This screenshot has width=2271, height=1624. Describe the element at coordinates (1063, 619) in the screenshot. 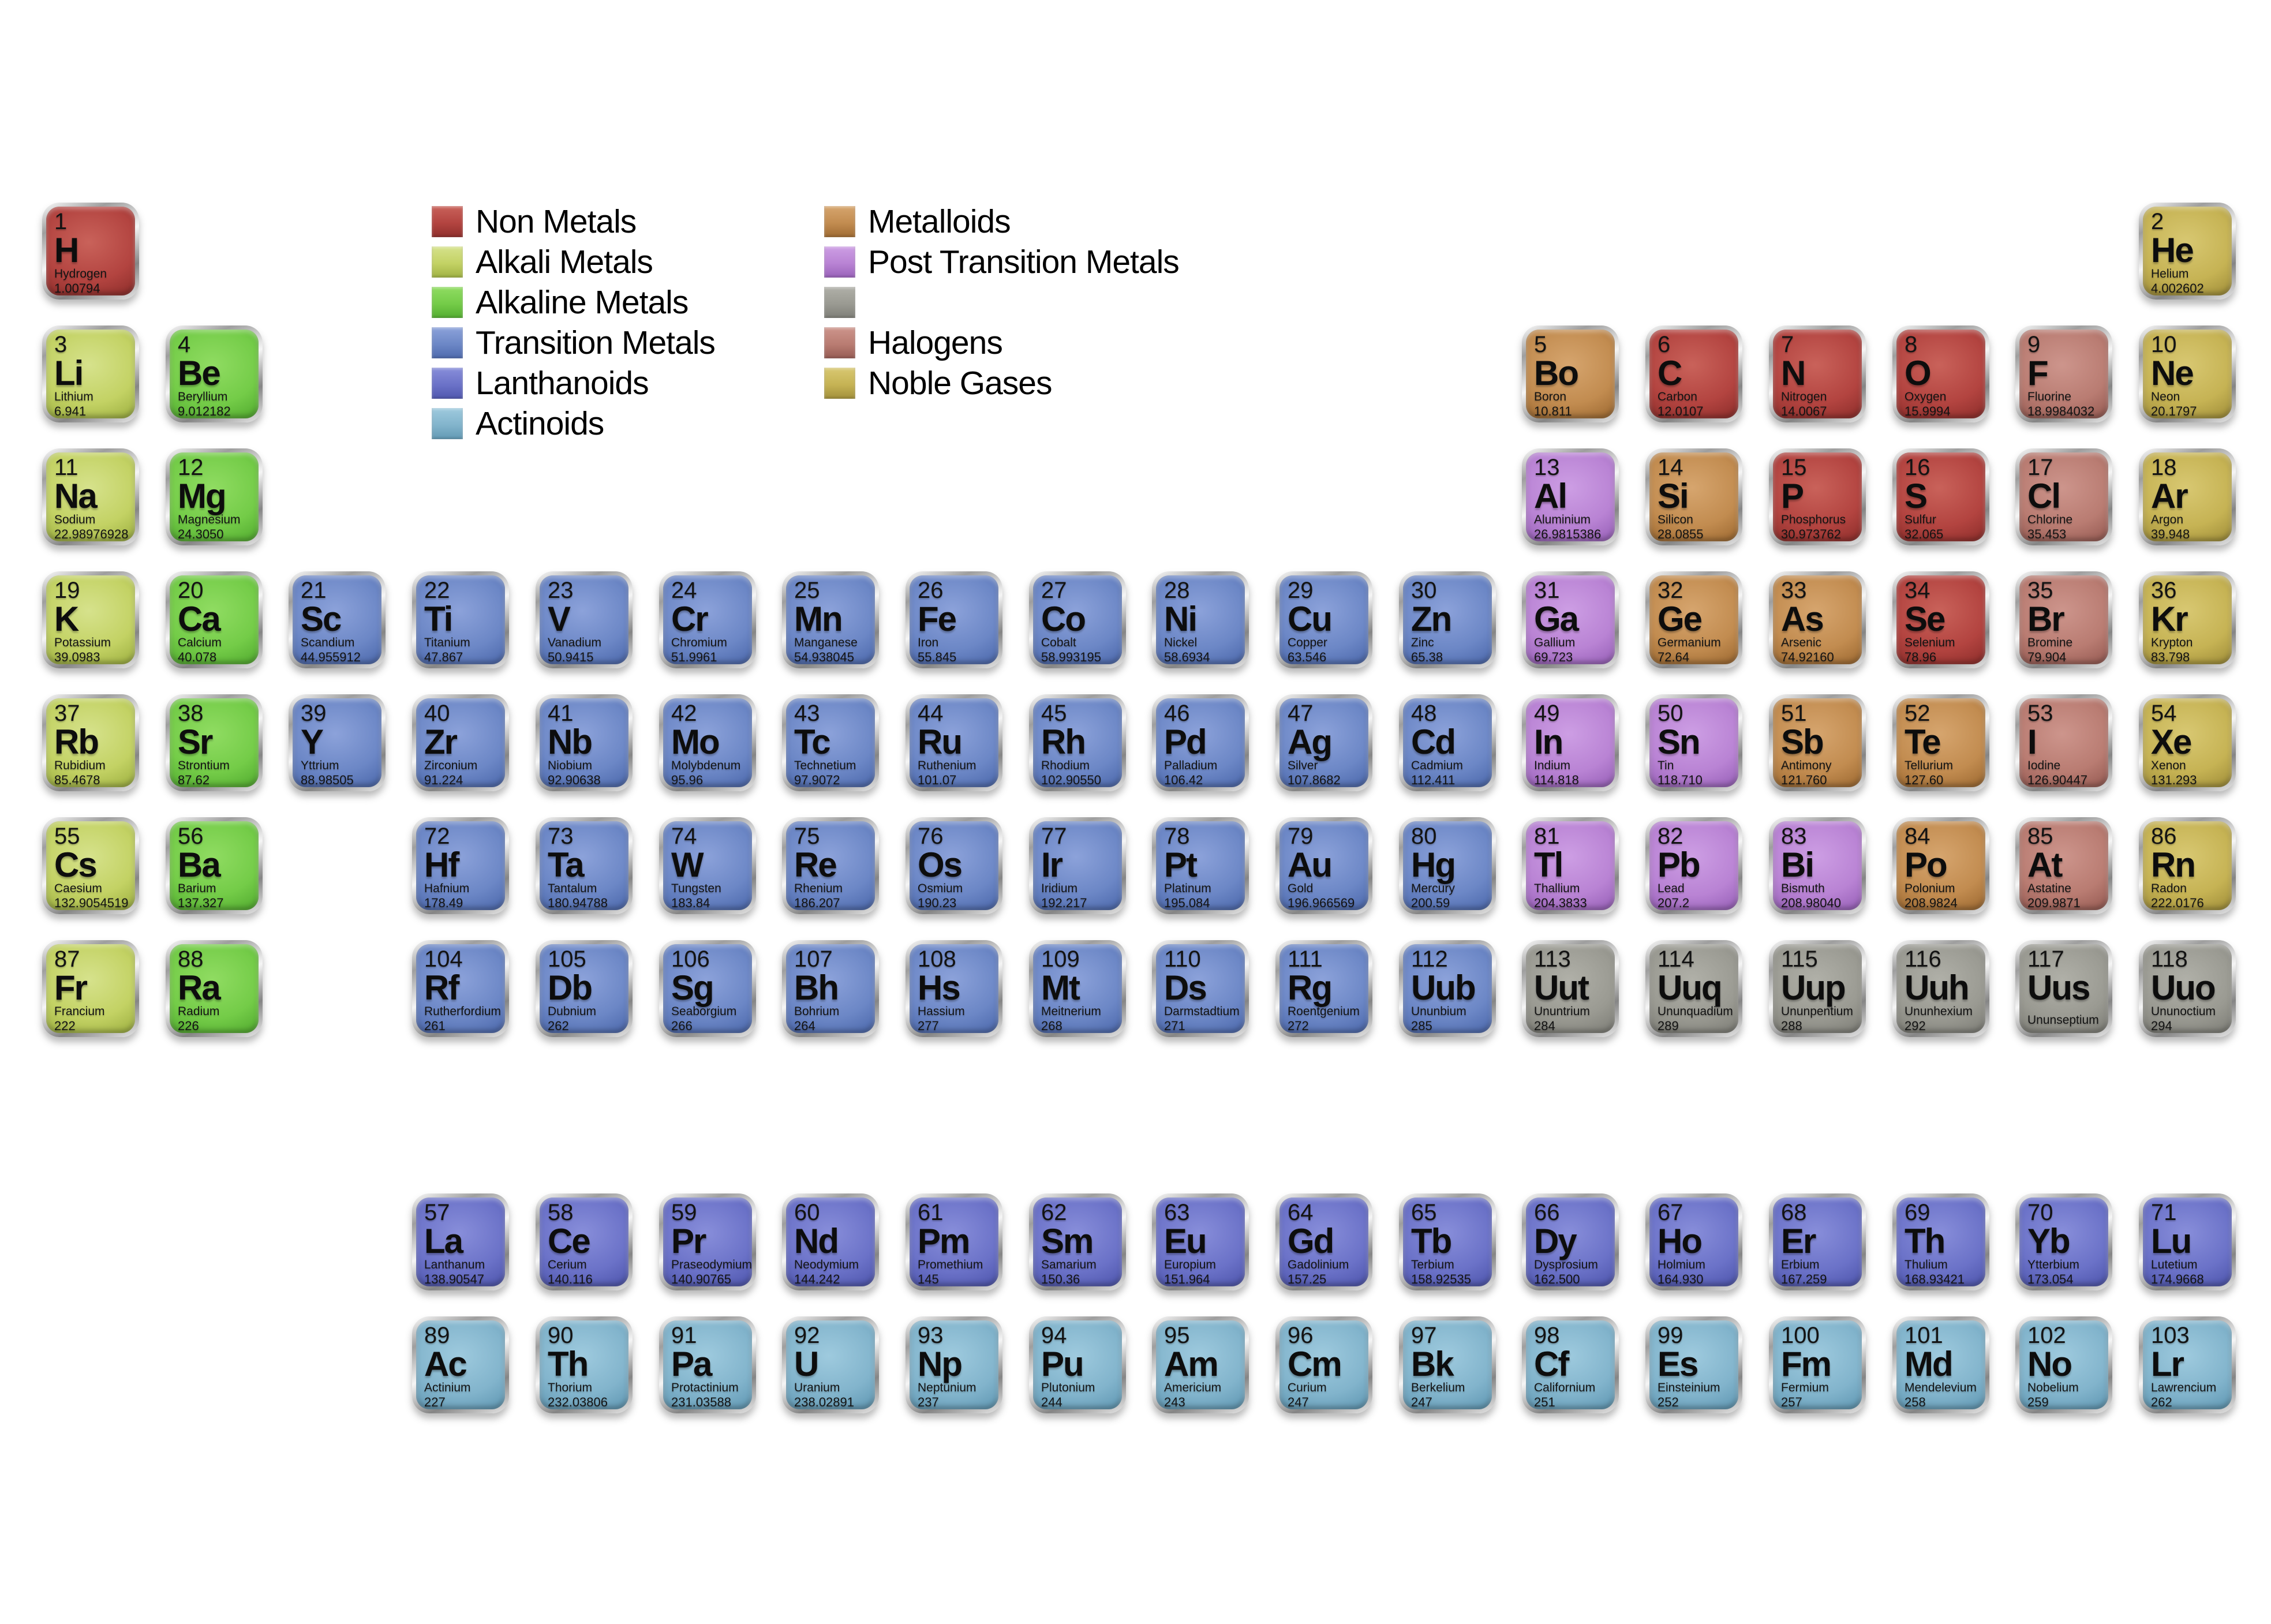

I see `element-symbol: Co` at that location.